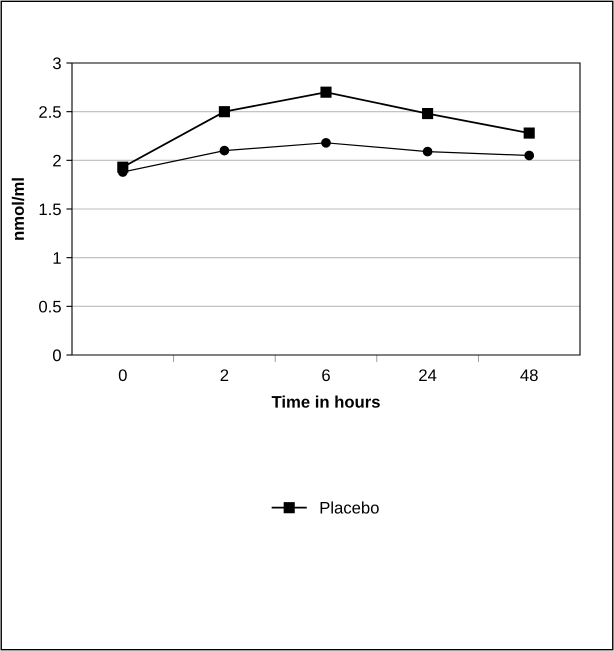  Describe the element at coordinates (427, 375) in the screenshot. I see `x-tick-label: 24` at that location.